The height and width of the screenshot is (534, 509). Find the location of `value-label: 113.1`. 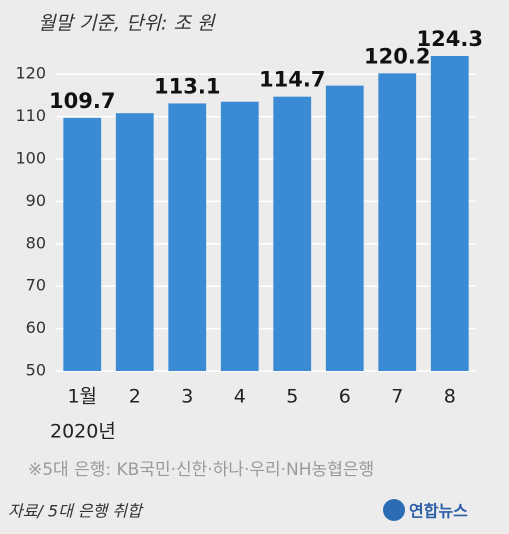

value-label: 113.1 is located at coordinates (187, 86).